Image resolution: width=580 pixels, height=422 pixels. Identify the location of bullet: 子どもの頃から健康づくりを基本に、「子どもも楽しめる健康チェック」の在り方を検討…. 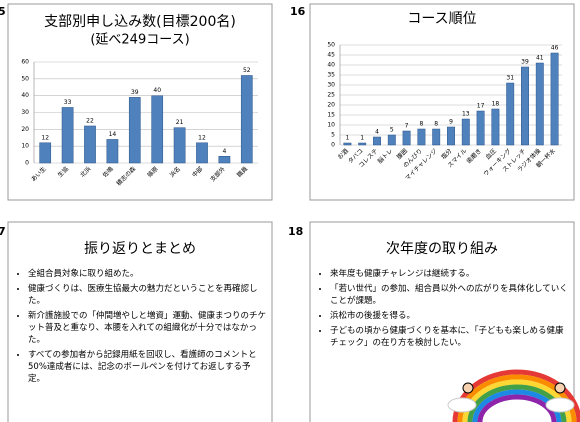
(449, 337).